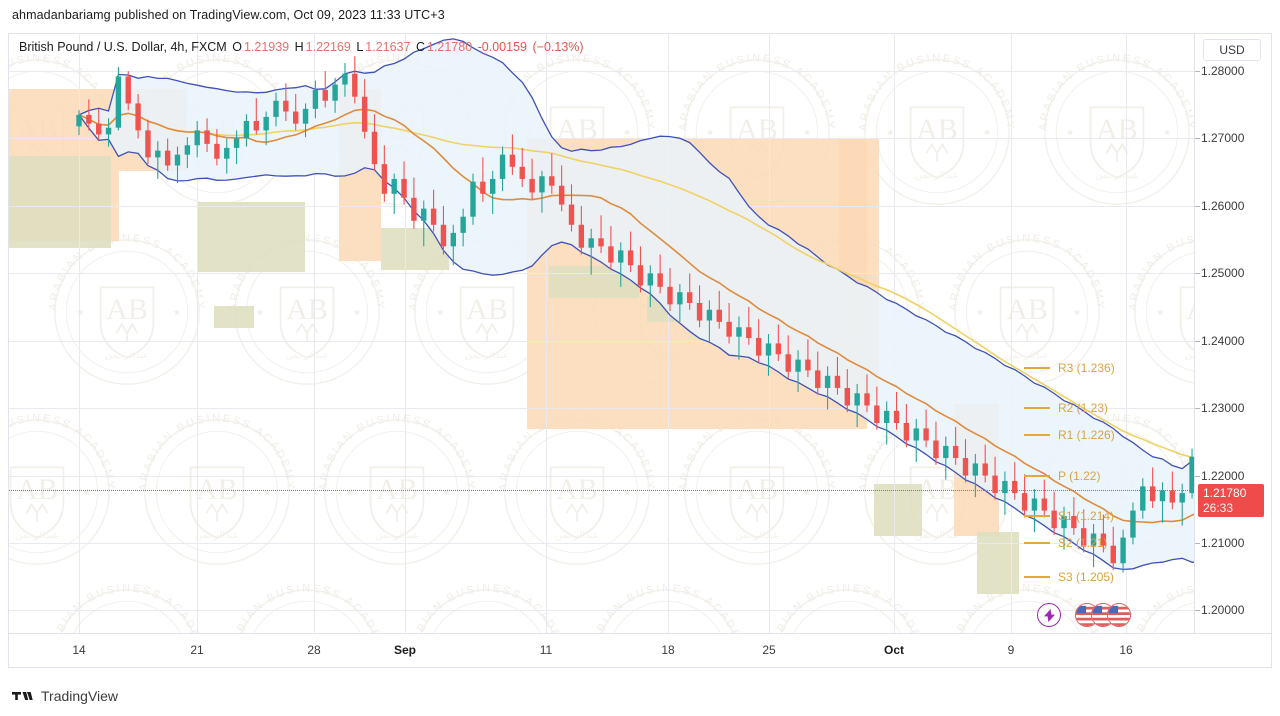  What do you see at coordinates (1011, 650) in the screenshot?
I see `time-tick-label: 9` at bounding box center [1011, 650].